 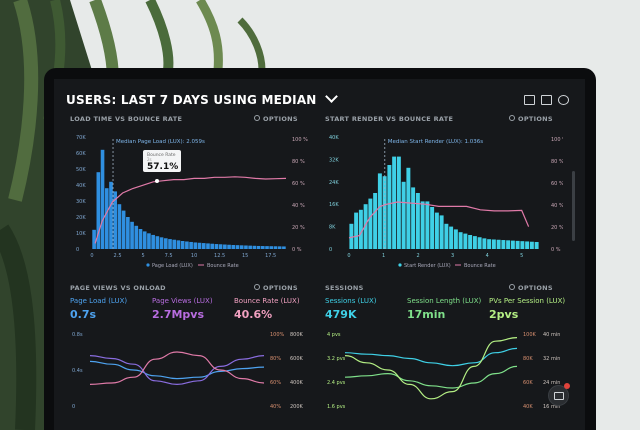 I want to click on header-prefix: USERS:, so click(x=91, y=100).